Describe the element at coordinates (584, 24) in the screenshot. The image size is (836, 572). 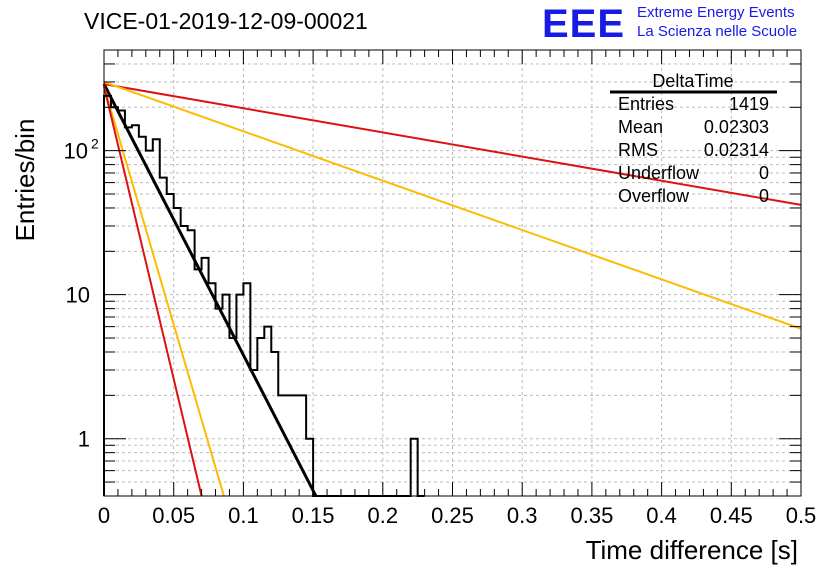
I see `eee-logo: EEE` at that location.